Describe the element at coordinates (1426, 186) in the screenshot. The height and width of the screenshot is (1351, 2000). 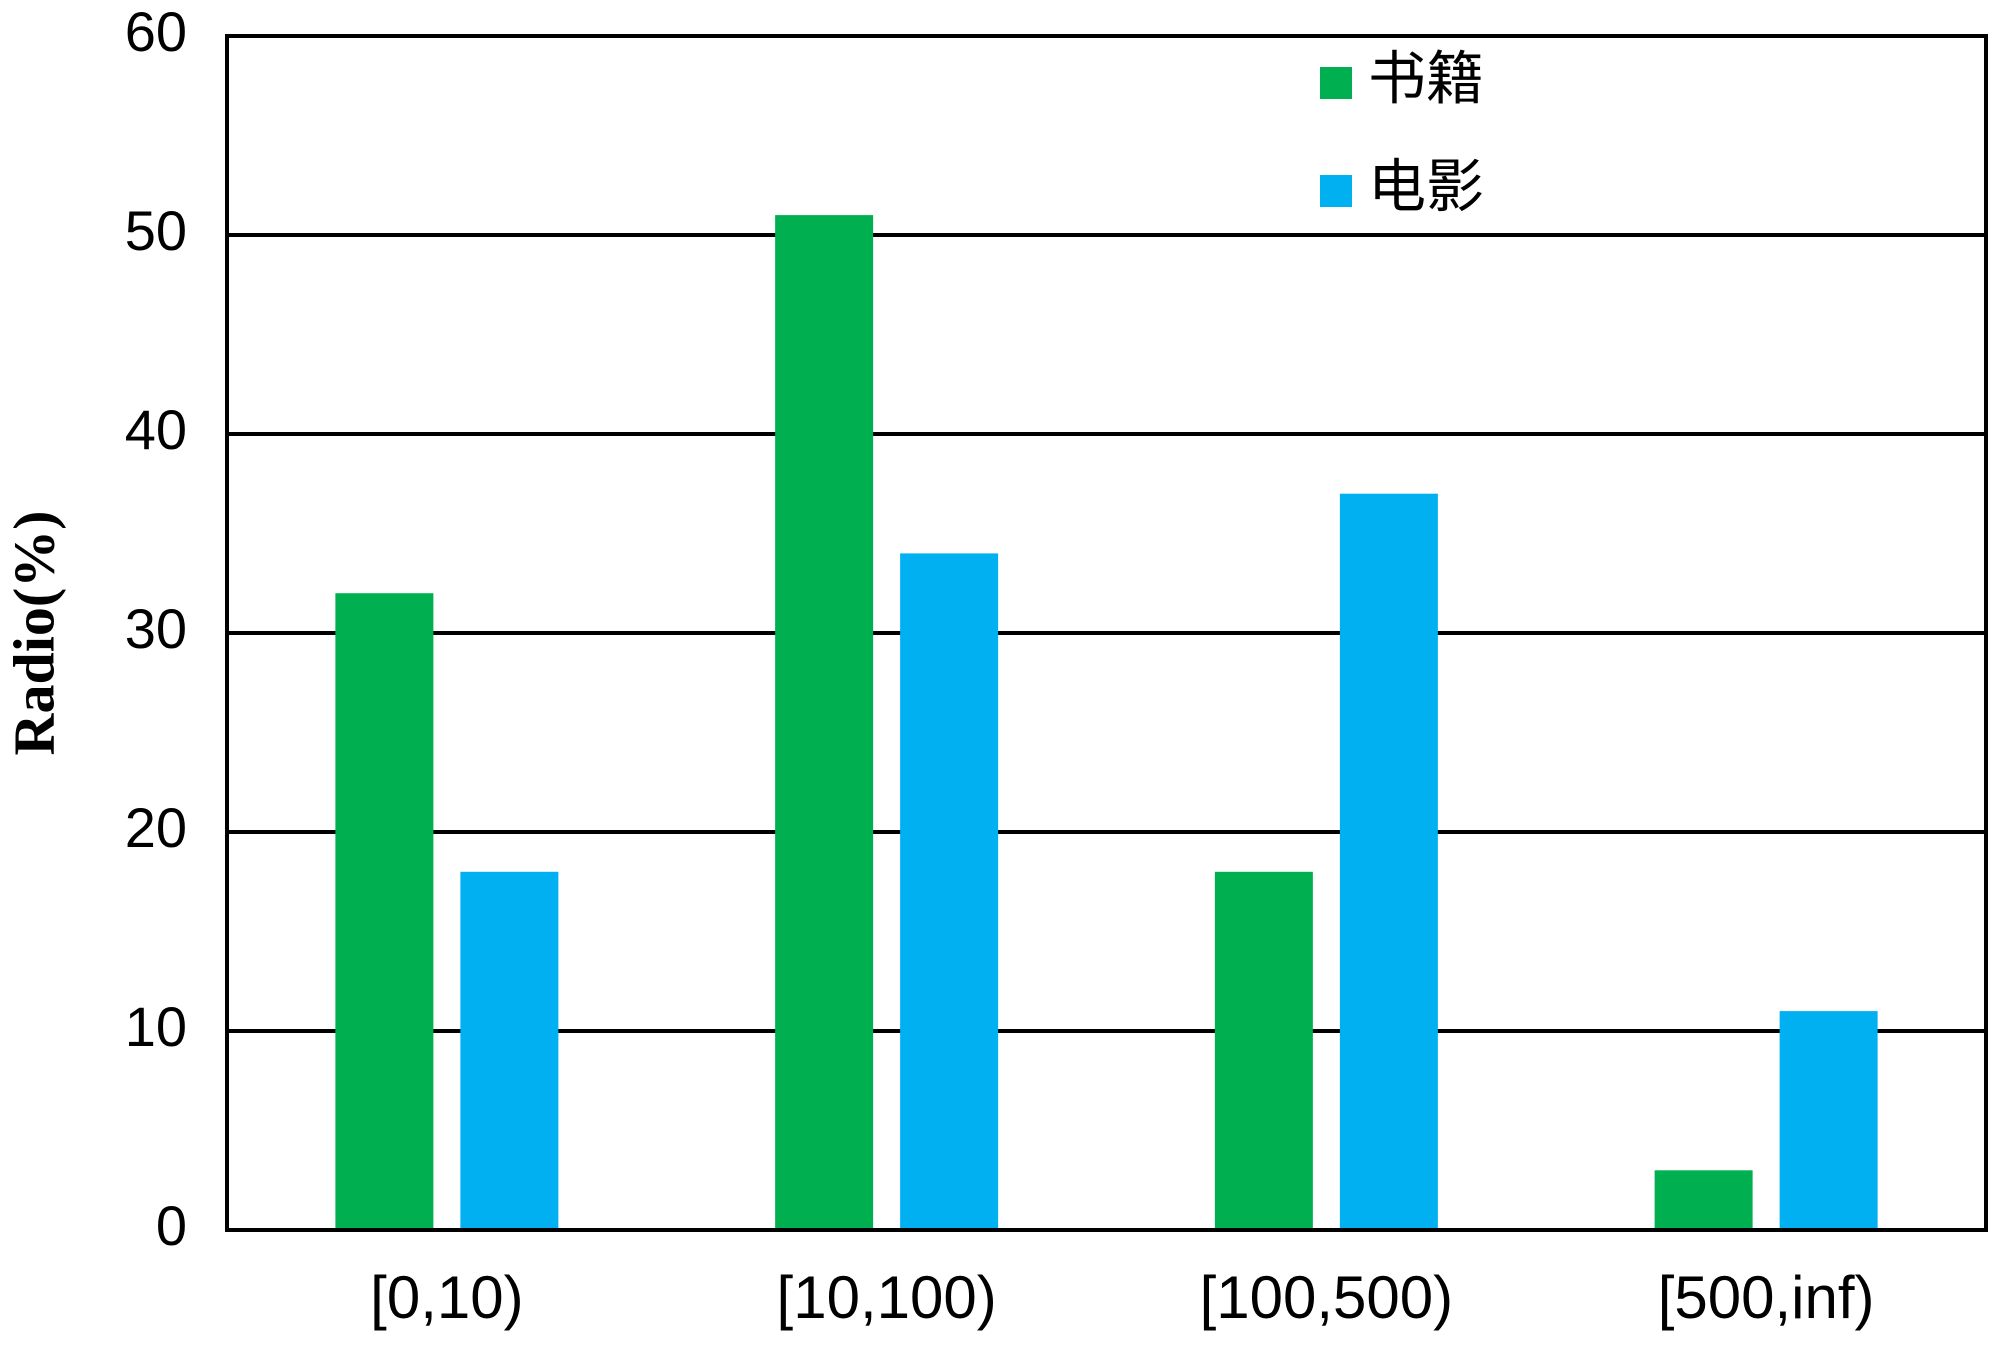
I see `legend-label: 电影` at that location.